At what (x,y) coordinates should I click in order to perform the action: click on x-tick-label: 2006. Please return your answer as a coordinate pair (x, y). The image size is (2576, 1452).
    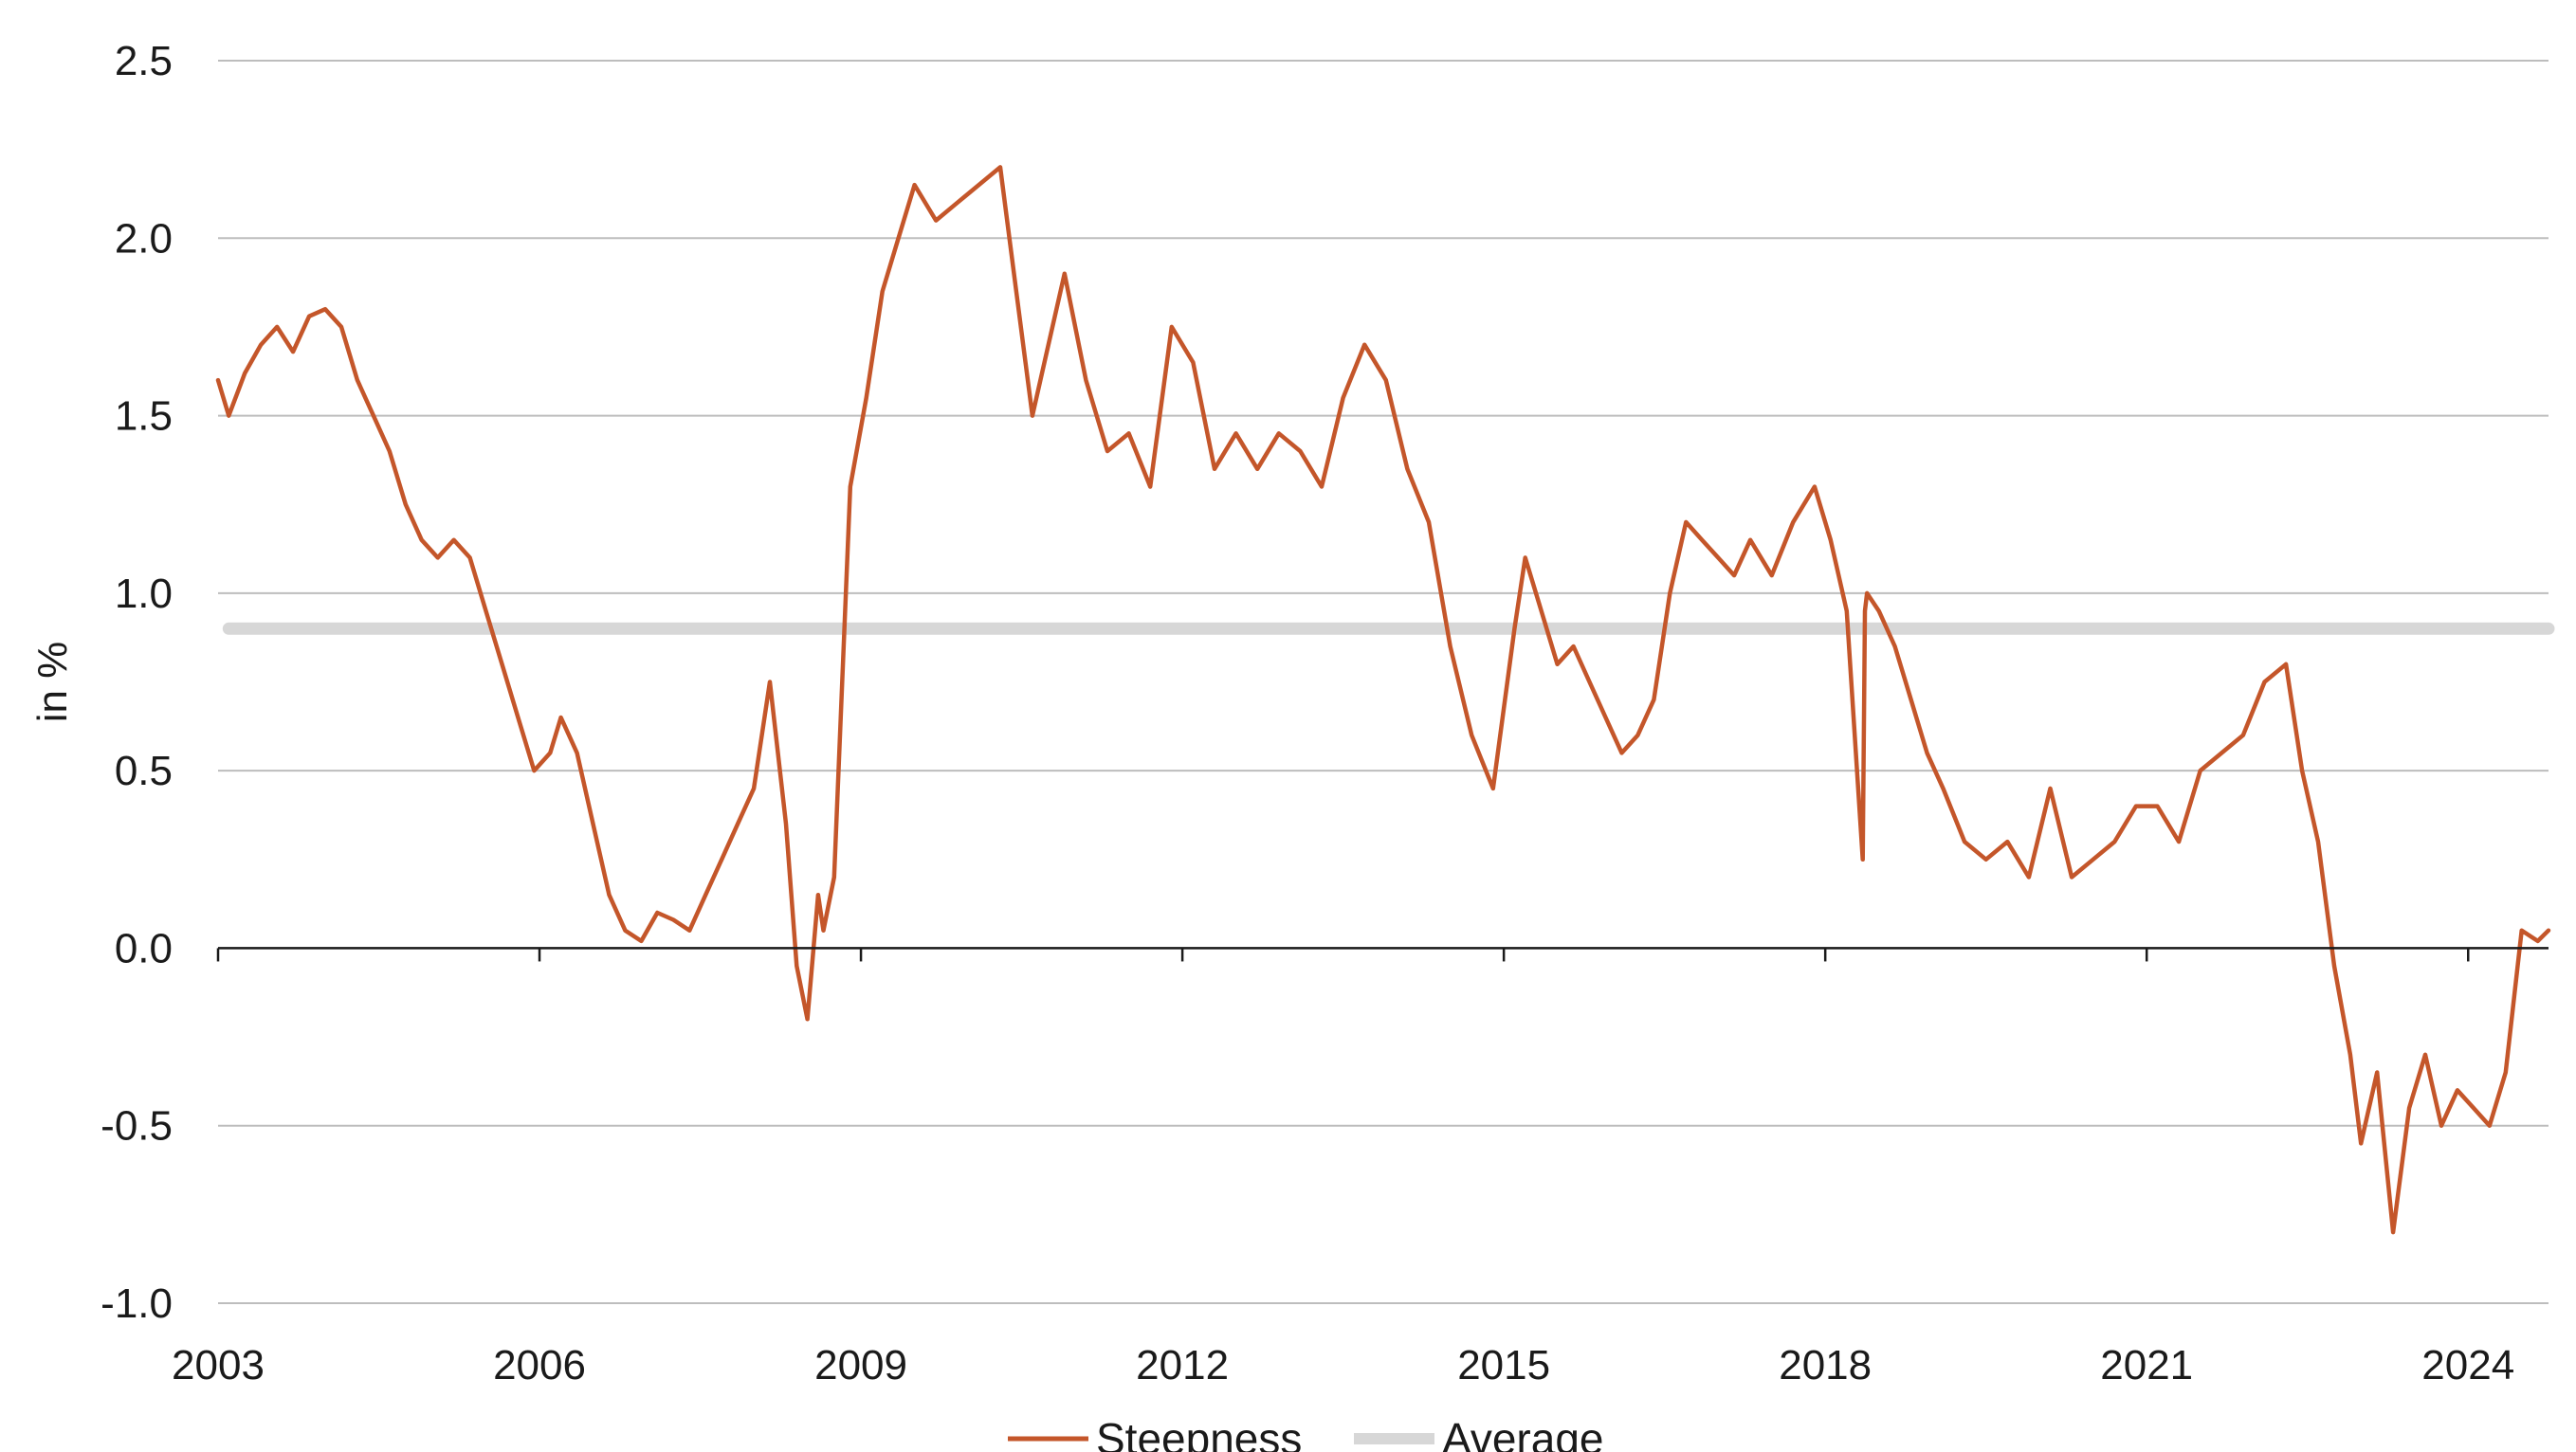
    Looking at the image, I should click on (539, 1365).